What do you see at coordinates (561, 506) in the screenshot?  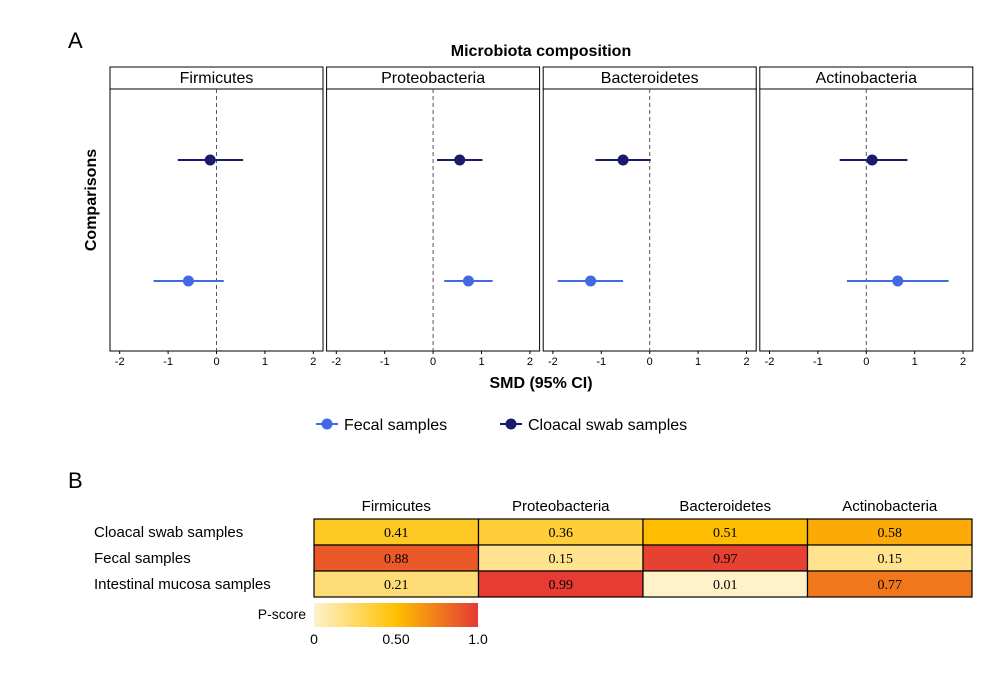 I see `heatmap-col-label: Proteobacteria` at bounding box center [561, 506].